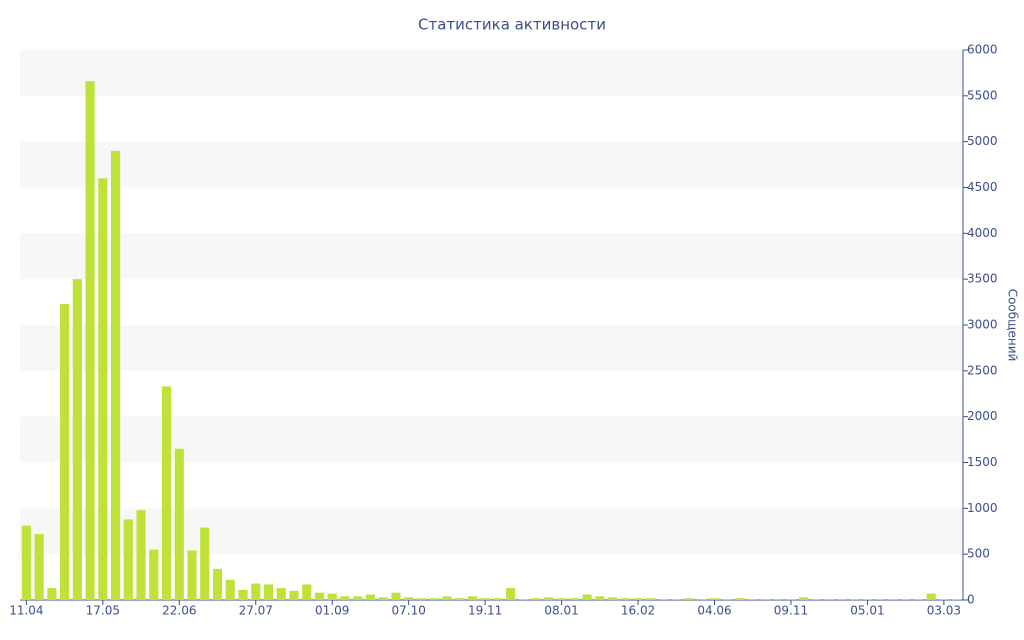  I want to click on y-tick-label: 3500, so click(982, 279).